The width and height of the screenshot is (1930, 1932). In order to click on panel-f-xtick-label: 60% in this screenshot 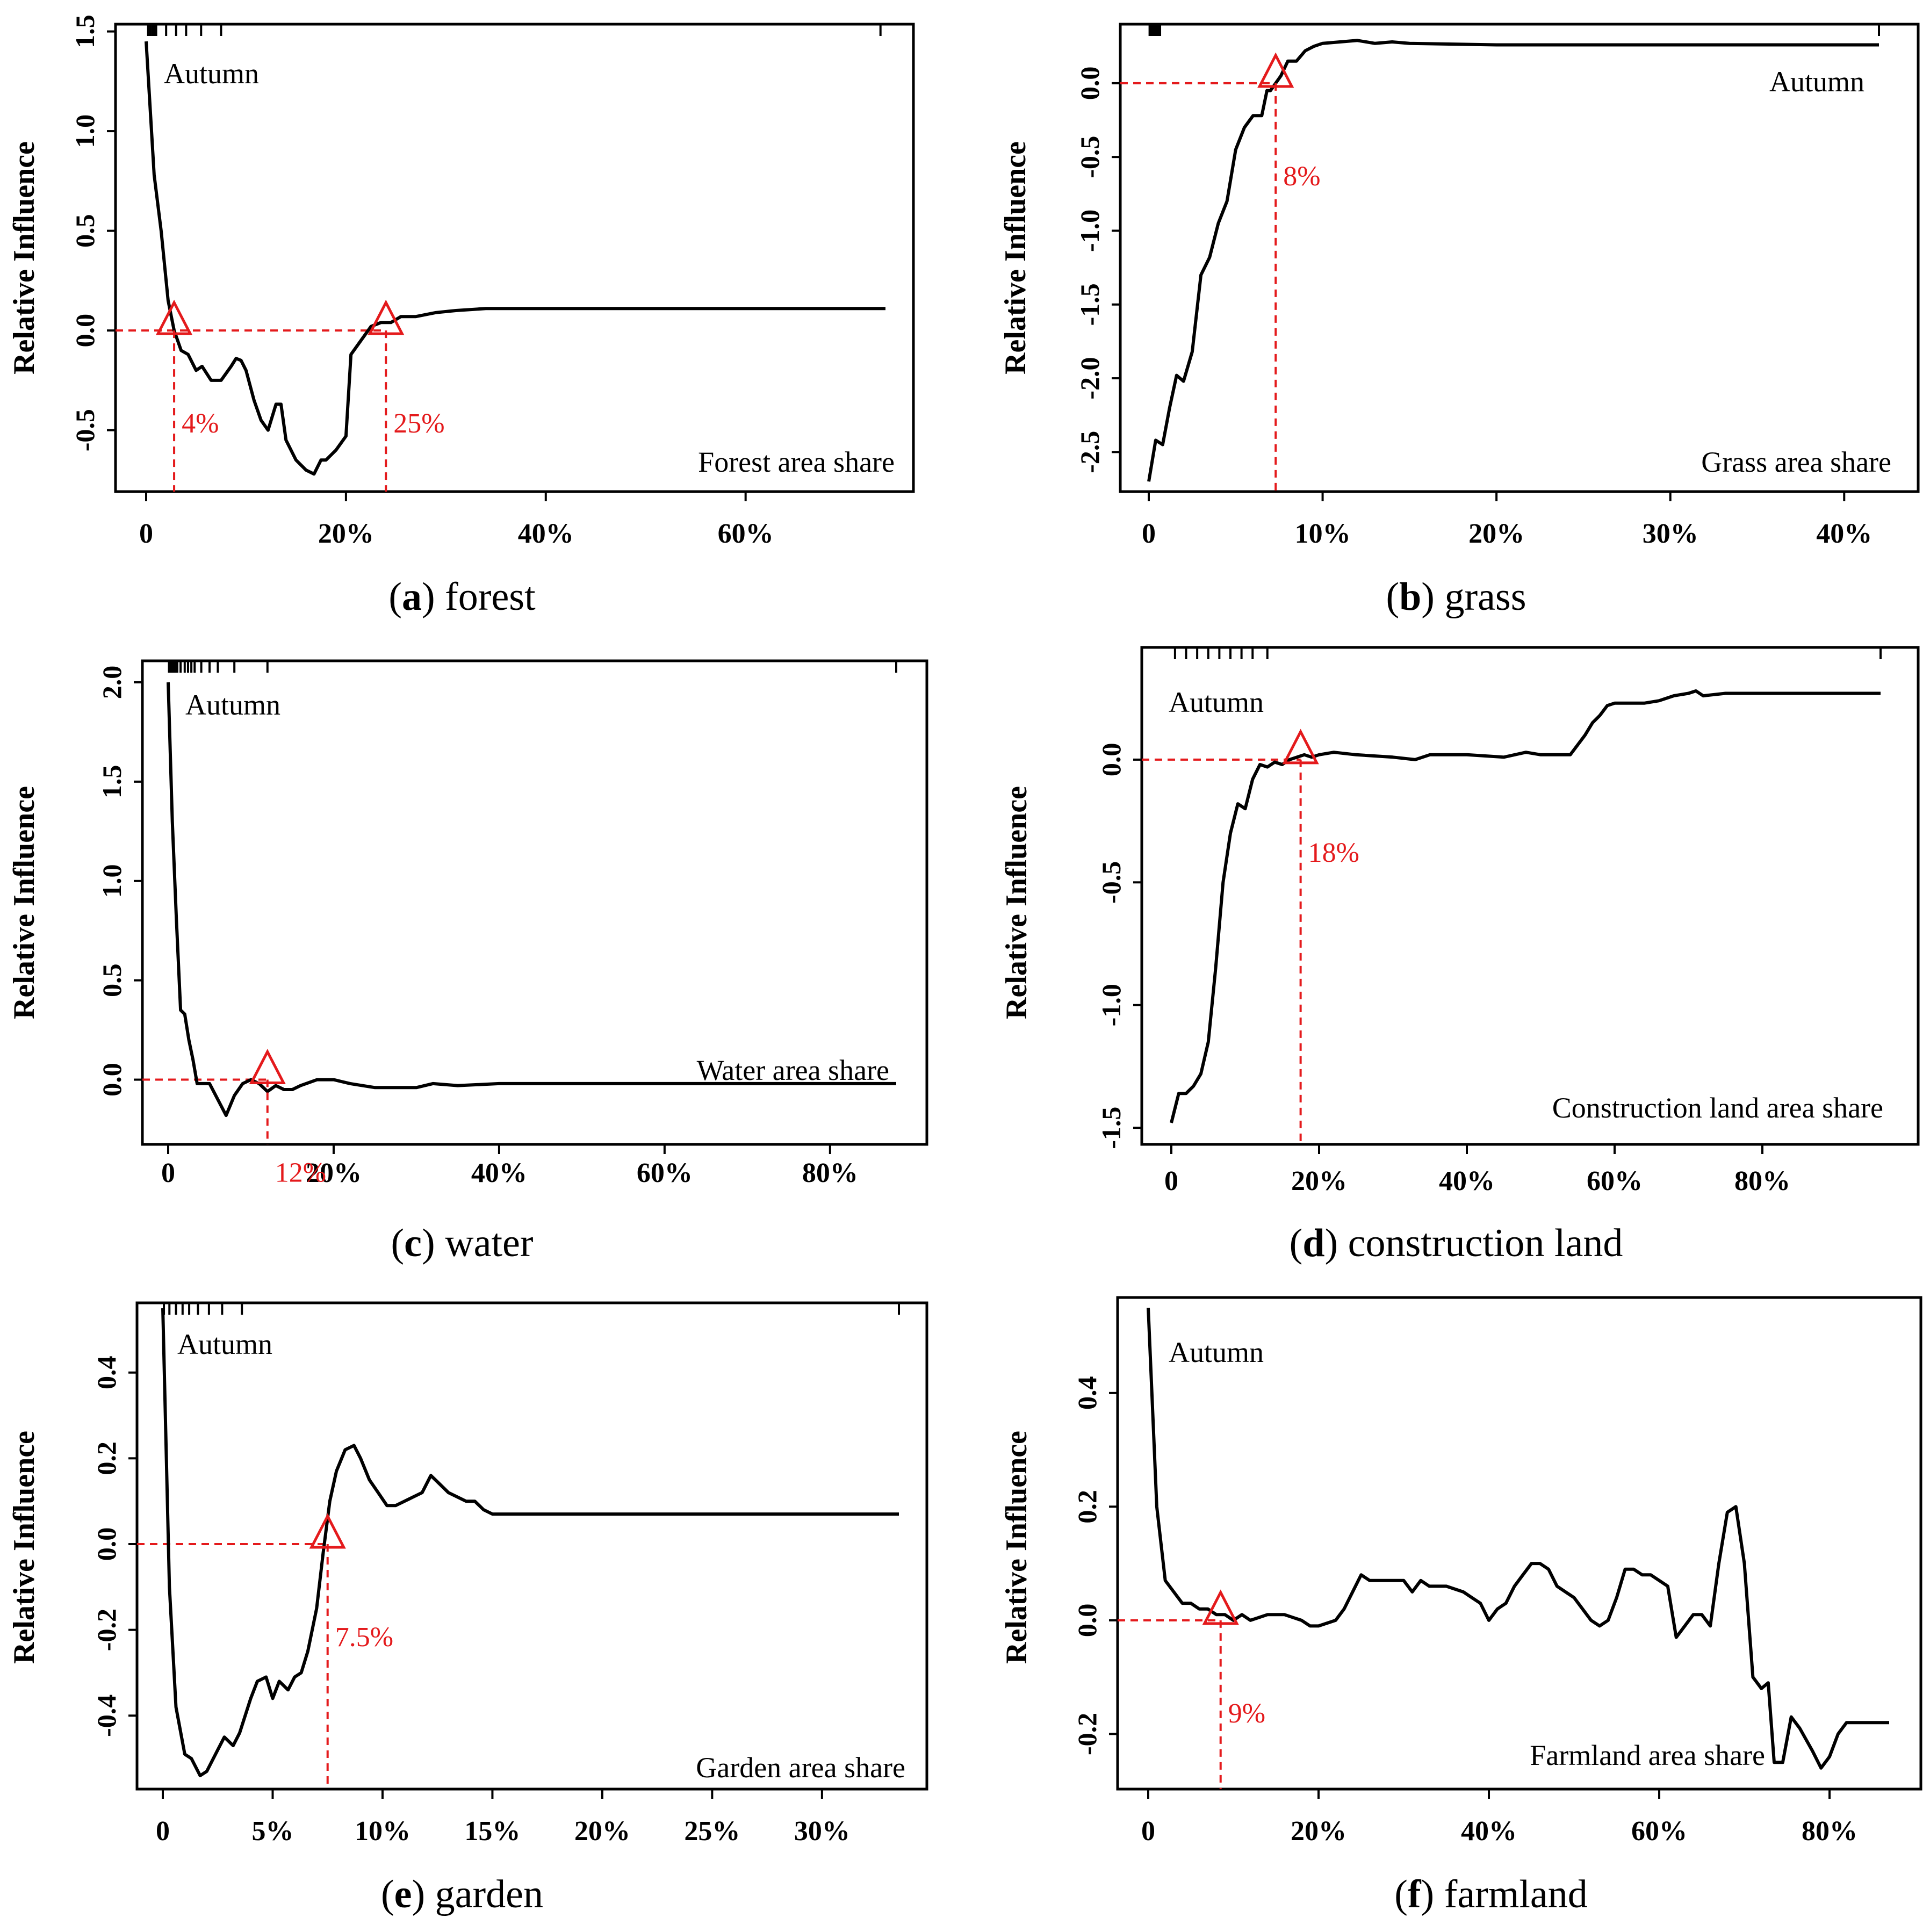, I will do `click(1659, 1831)`.